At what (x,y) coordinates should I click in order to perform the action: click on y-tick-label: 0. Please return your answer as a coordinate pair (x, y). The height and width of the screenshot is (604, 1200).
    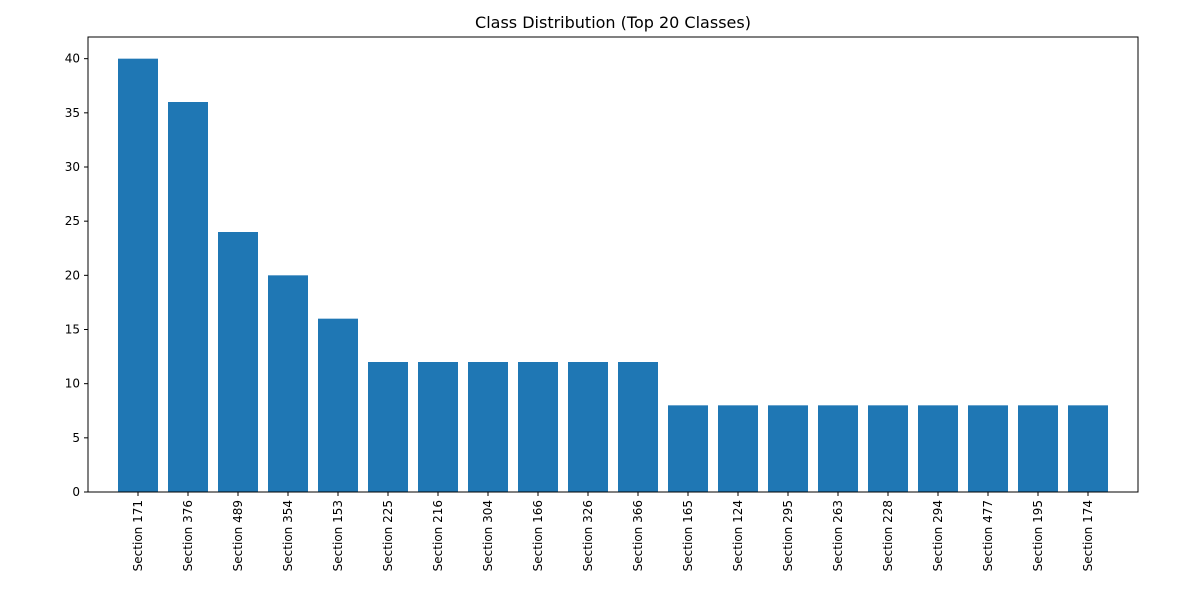
    Looking at the image, I should click on (76, 492).